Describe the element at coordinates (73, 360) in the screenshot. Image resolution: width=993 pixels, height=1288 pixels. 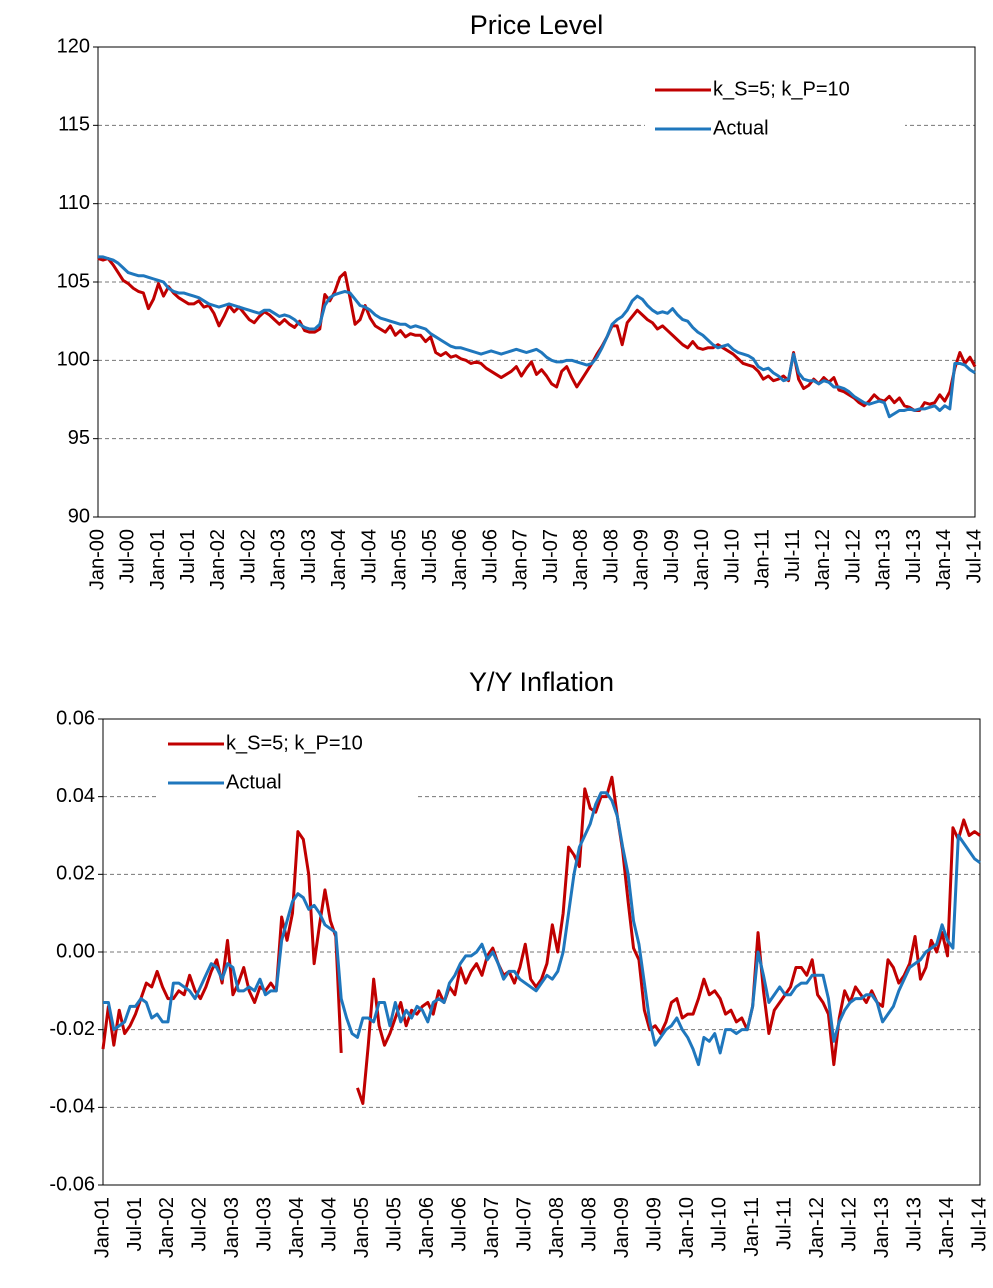
I see `y-tick-label: 100` at that location.